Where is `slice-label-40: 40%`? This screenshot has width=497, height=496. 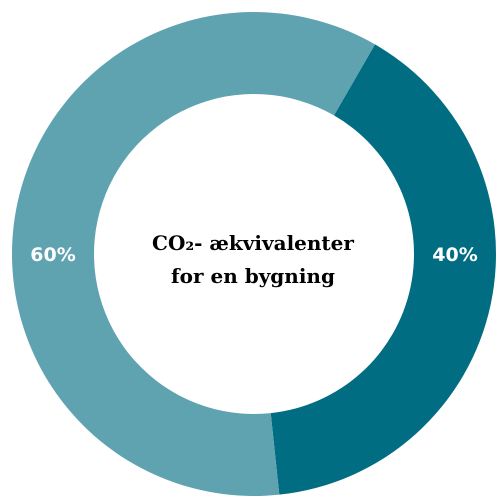 slice-label-40: 40% is located at coordinates (454, 255).